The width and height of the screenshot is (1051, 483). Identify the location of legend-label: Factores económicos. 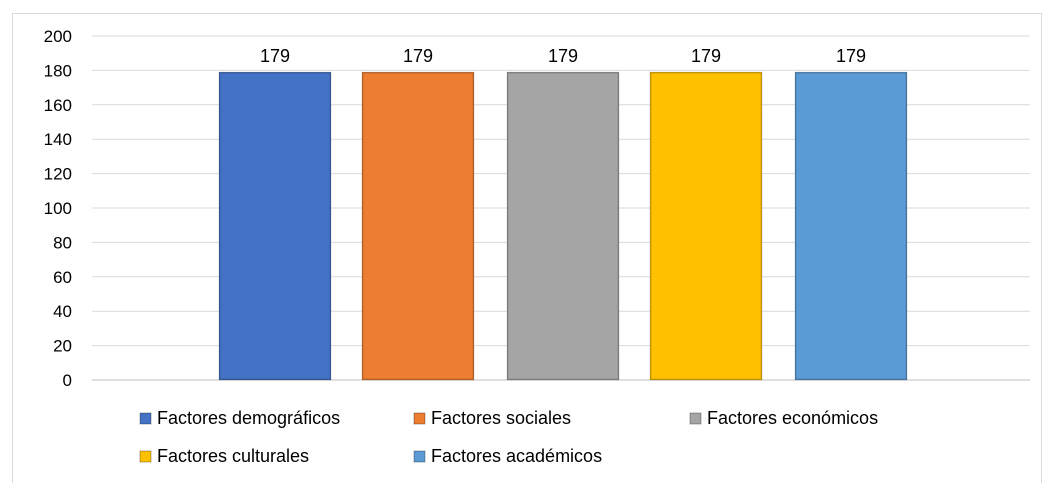
(792, 418).